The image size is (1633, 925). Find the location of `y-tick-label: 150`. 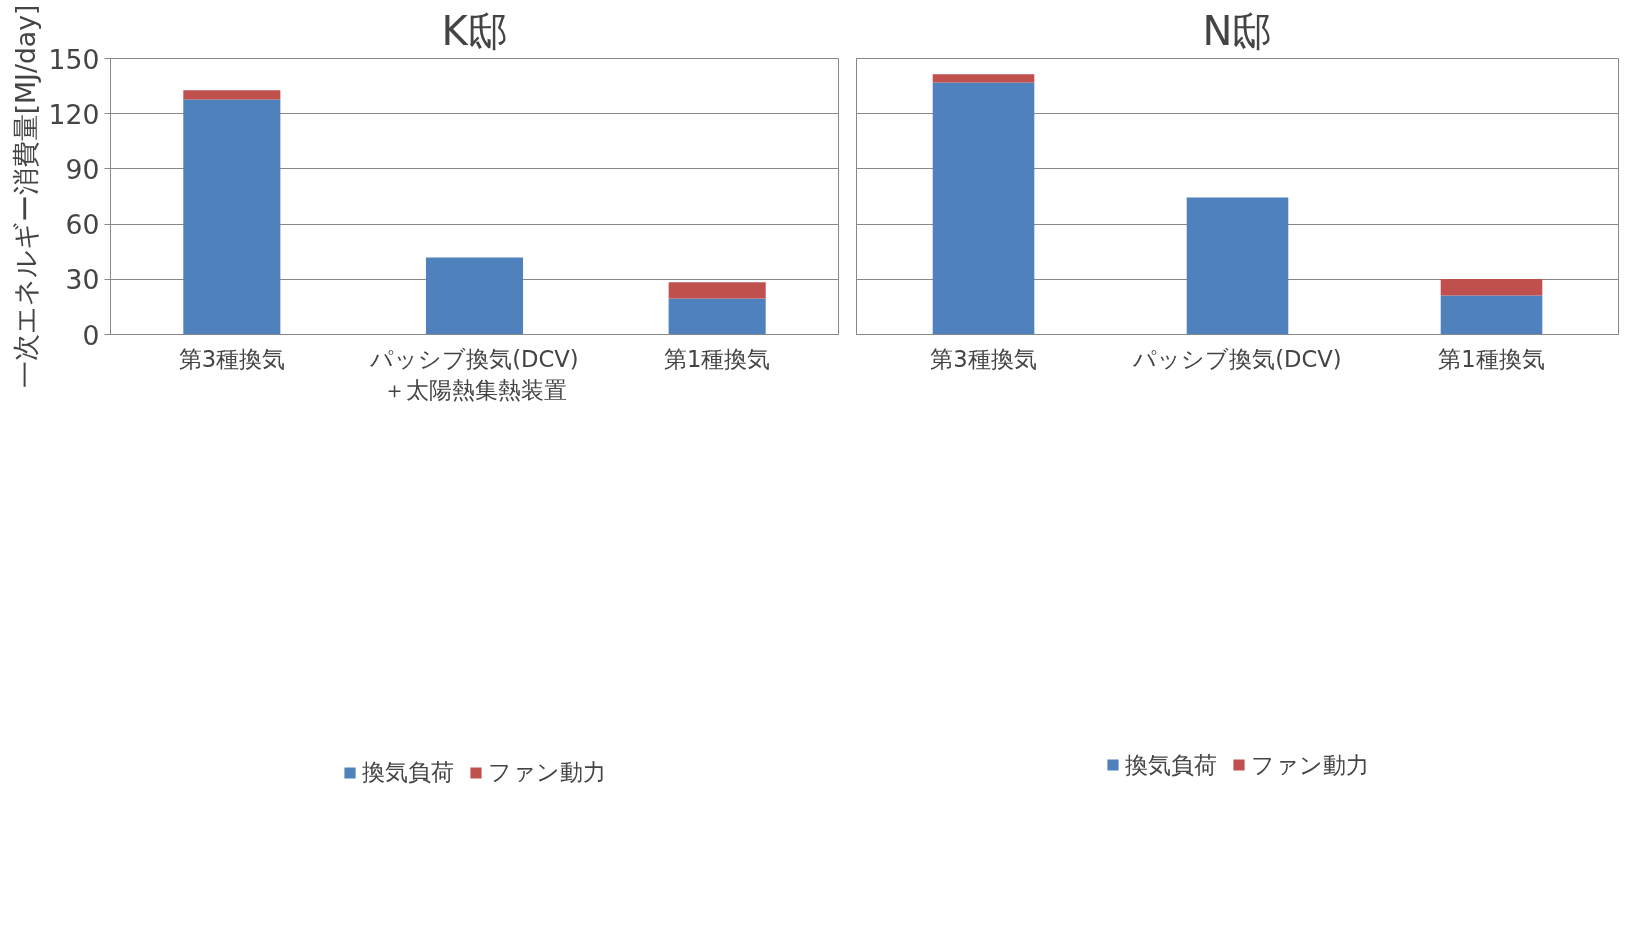

y-tick-label: 150 is located at coordinates (74, 59).